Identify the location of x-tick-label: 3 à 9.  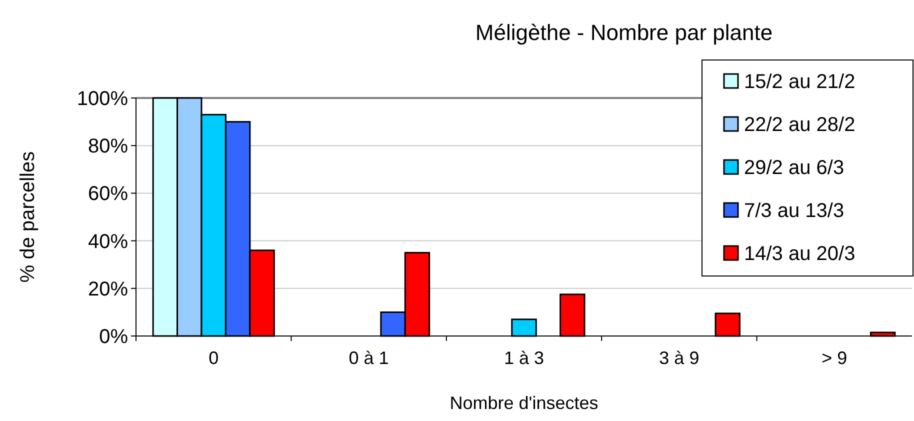
(679, 358).